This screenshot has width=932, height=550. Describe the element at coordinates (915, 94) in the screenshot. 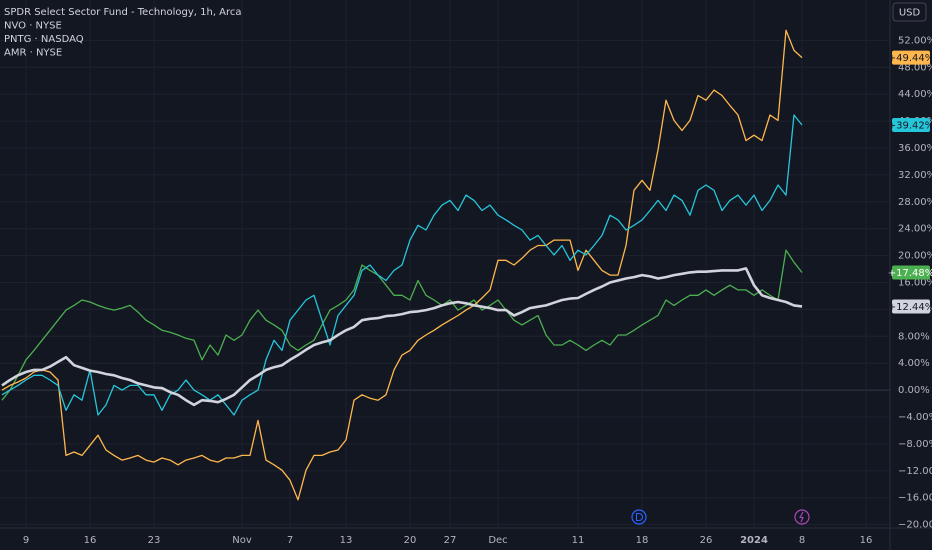

I see `y-tick-label: 44.00%` at that location.